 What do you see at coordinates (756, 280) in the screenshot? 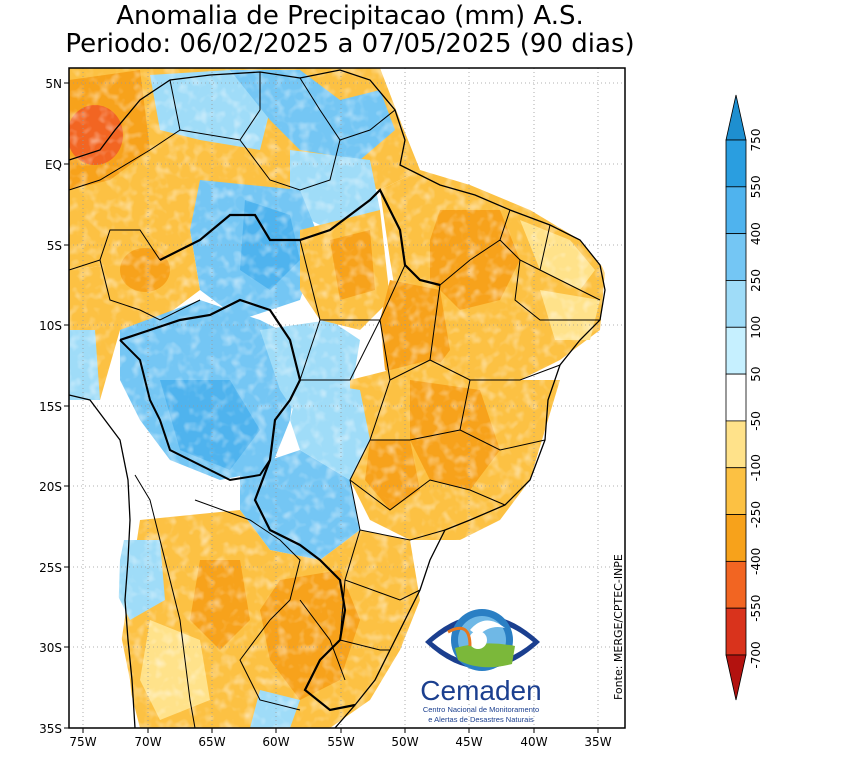
I see `colorbar-label: 250` at bounding box center [756, 280].